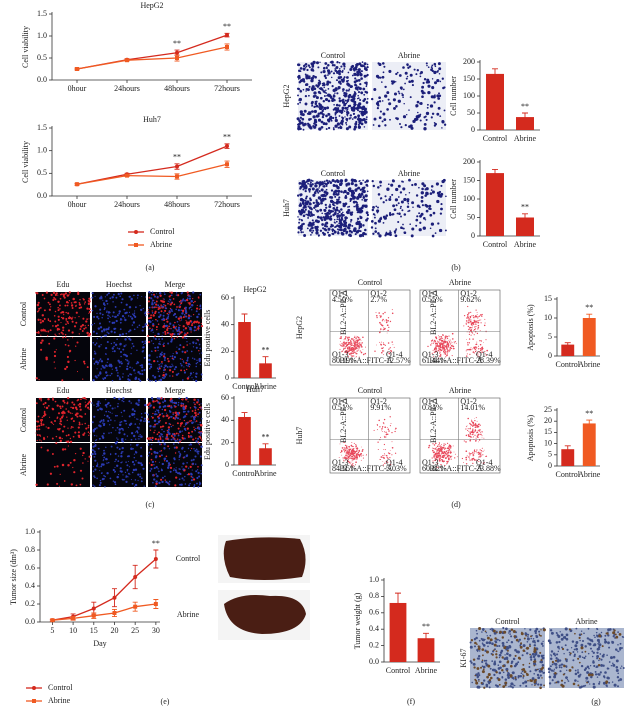 The image size is (626, 709). Describe the element at coordinates (370, 327) in the screenshot. I see `plot-frame` at that location.